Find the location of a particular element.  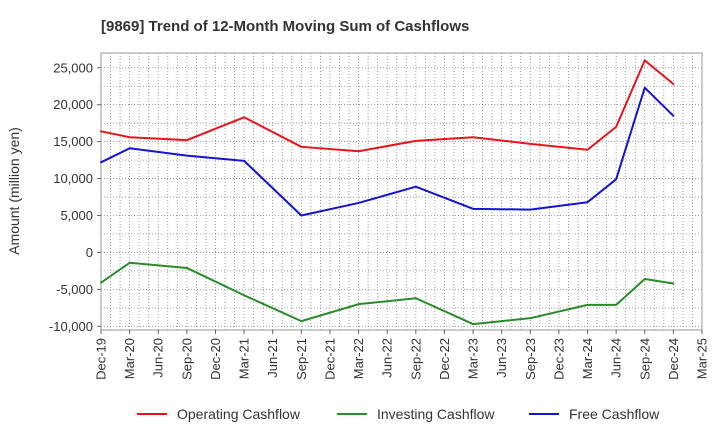

y-tick-label: 15,000 is located at coordinates (73, 141).